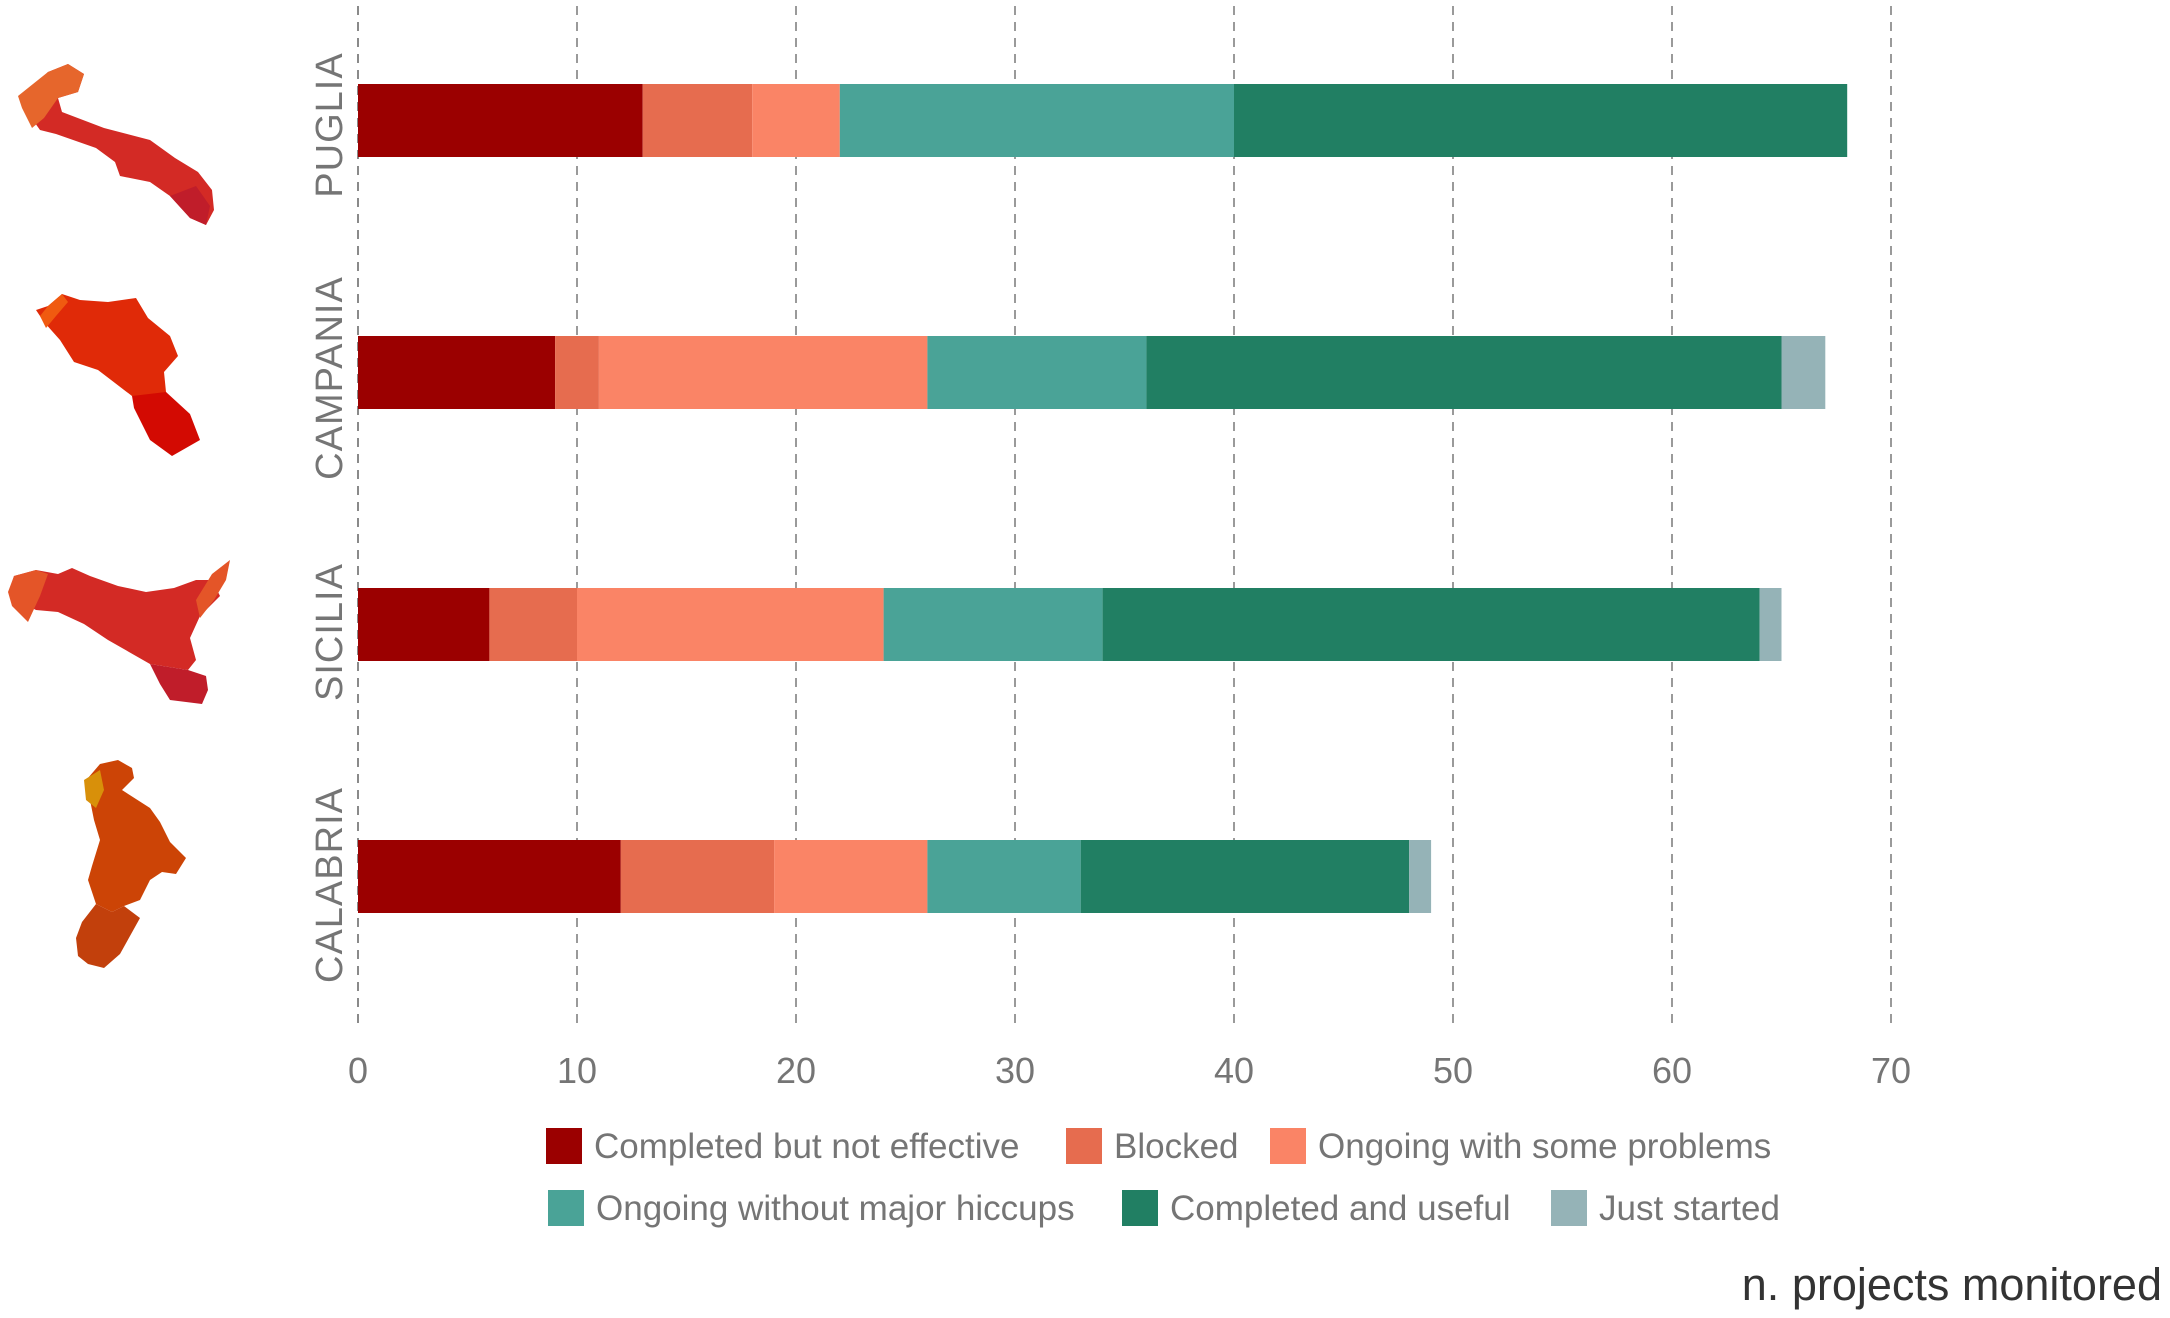 This screenshot has width=2170, height=1318. I want to click on bar-puglia-completed-and-useful, so click(1541, 120).